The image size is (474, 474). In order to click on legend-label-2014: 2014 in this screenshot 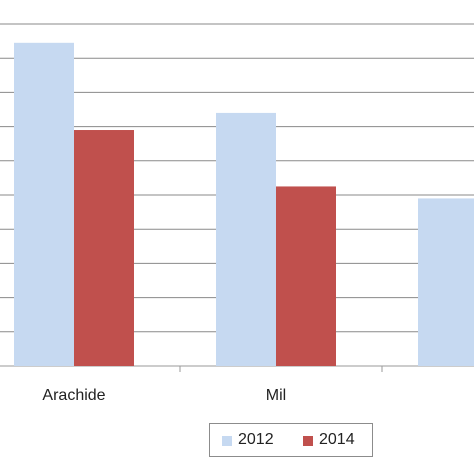, I will do `click(337, 439)`.